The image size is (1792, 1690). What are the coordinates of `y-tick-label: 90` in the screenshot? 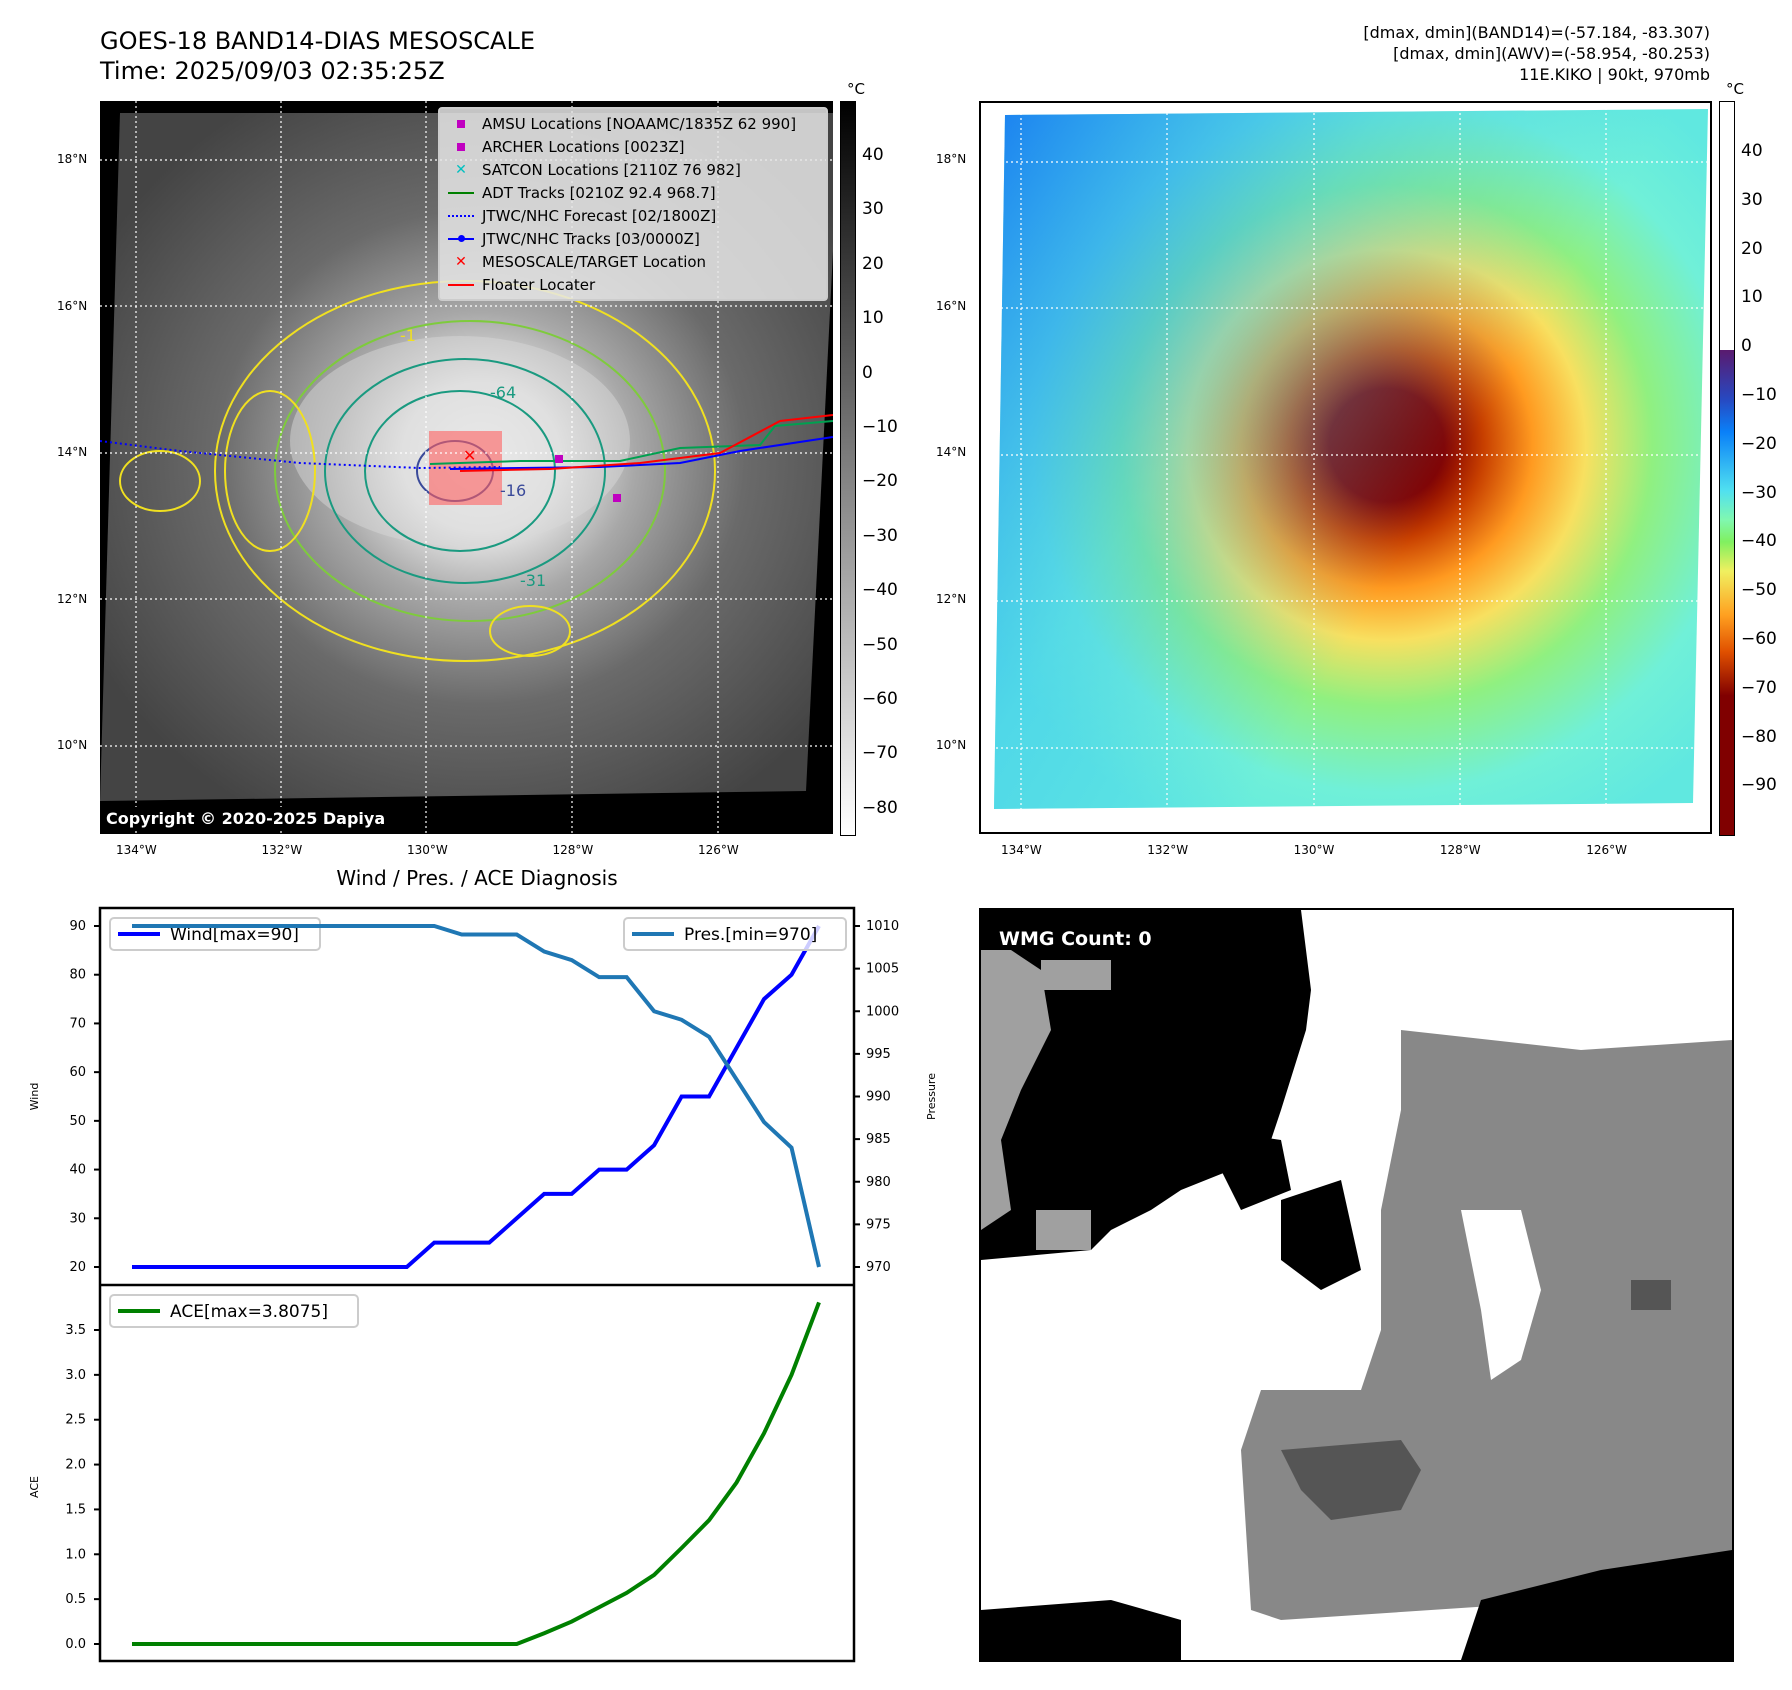 It's located at (77, 926).